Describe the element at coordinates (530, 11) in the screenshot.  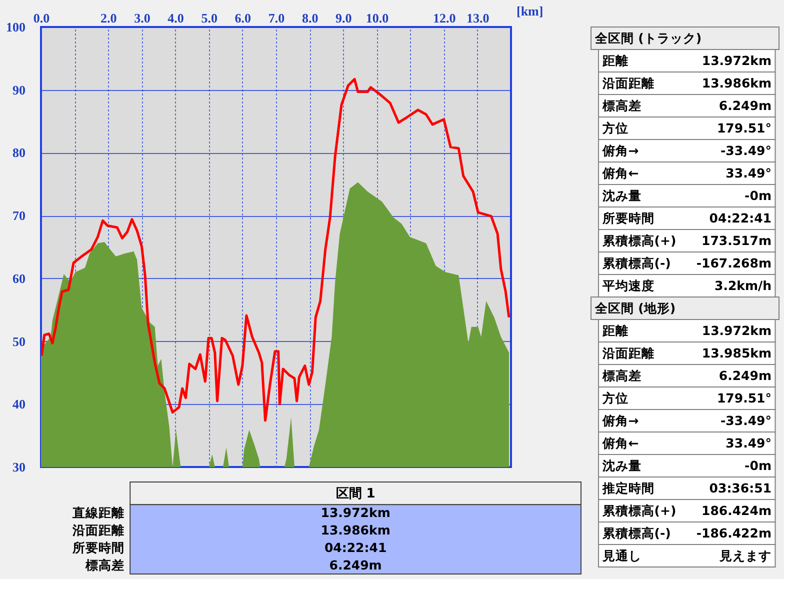
I see `x-axis-title: [km]` at that location.